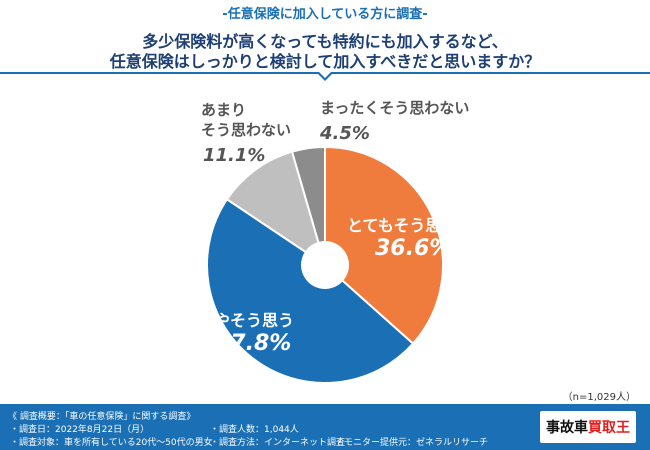  I want to click on pie-slice-very-much, so click(384, 245).